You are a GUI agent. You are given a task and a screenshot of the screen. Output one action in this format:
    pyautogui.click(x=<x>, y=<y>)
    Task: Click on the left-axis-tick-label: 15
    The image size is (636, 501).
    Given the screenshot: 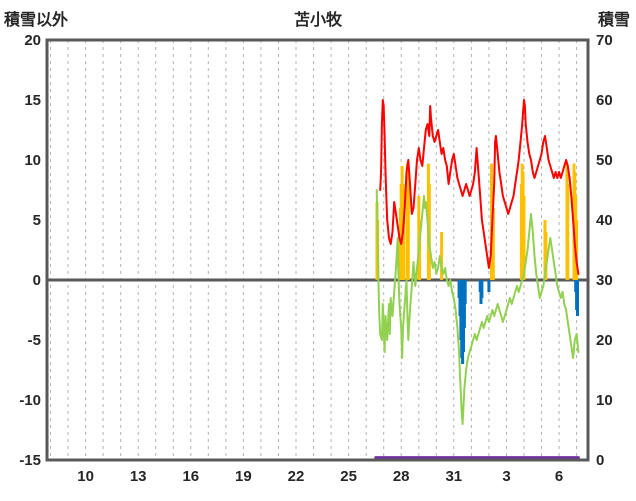 What is the action you would take?
    pyautogui.click(x=32, y=100)
    